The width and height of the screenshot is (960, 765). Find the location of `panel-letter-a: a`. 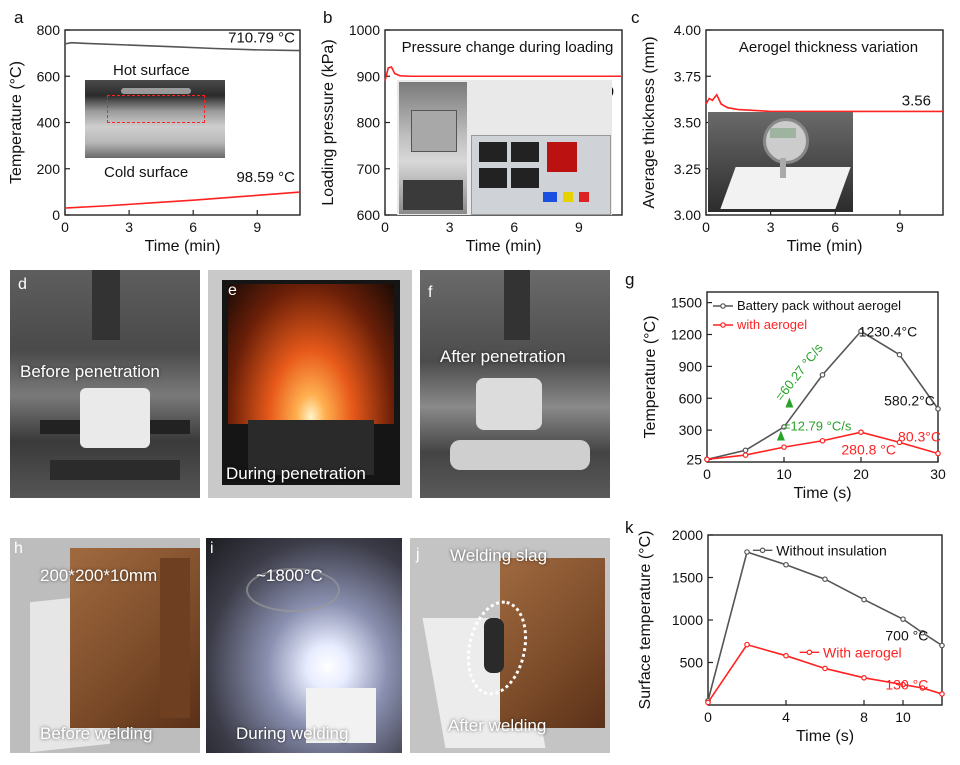

panel-letter-a: a is located at coordinates (19, 17).